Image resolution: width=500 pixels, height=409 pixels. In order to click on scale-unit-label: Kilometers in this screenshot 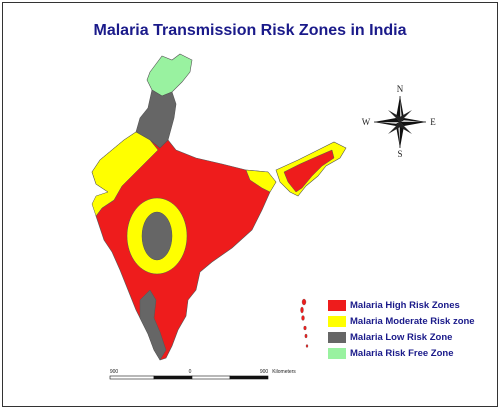, I will do `click(284, 372)`.